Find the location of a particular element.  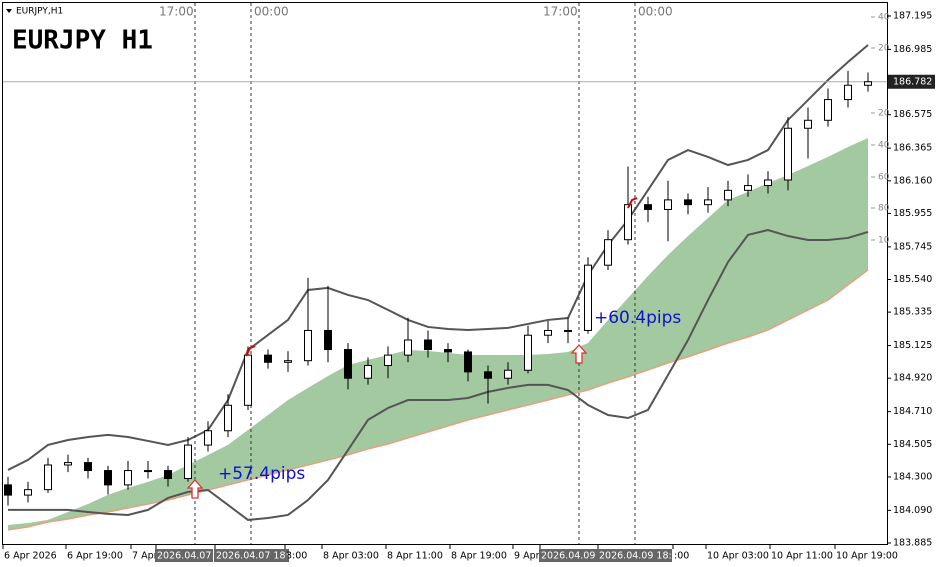

y-tick-label: 185.335 is located at coordinates (912, 312).